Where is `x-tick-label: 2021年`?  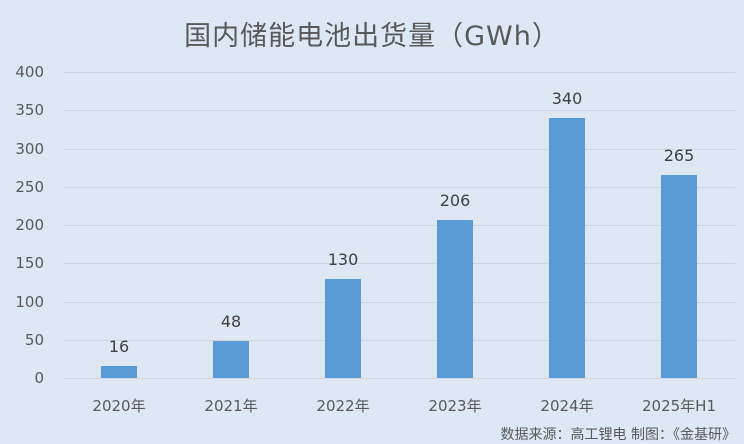
x-tick-label: 2021年 is located at coordinates (231, 406).